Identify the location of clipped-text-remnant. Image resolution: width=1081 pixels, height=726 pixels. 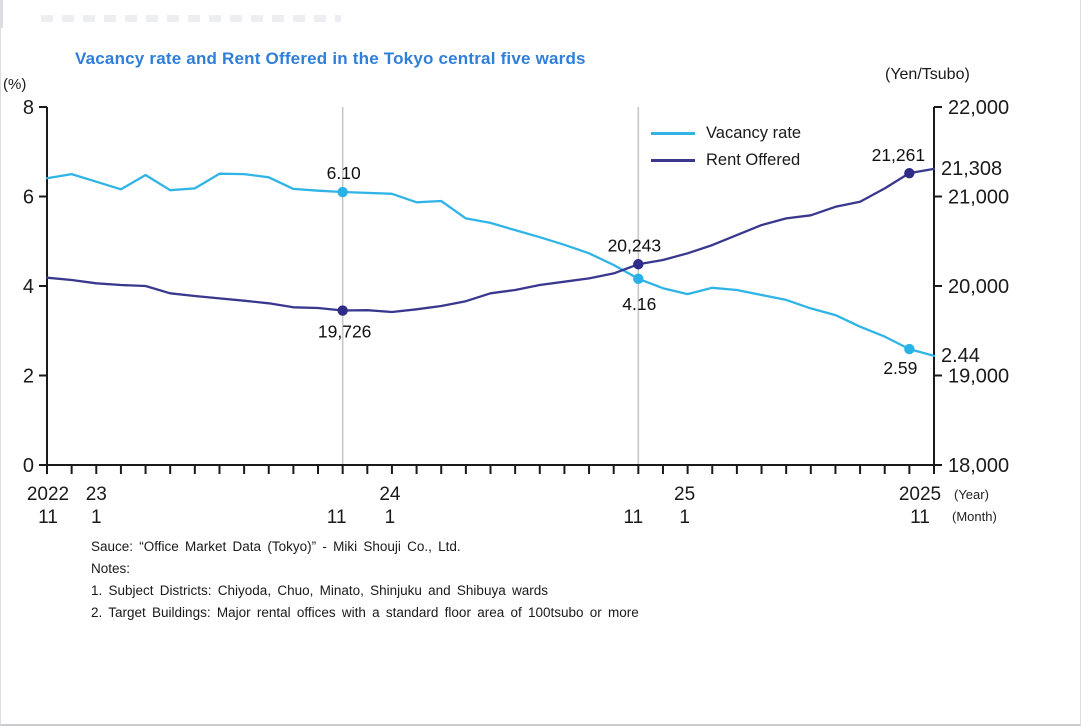
(191, 18).